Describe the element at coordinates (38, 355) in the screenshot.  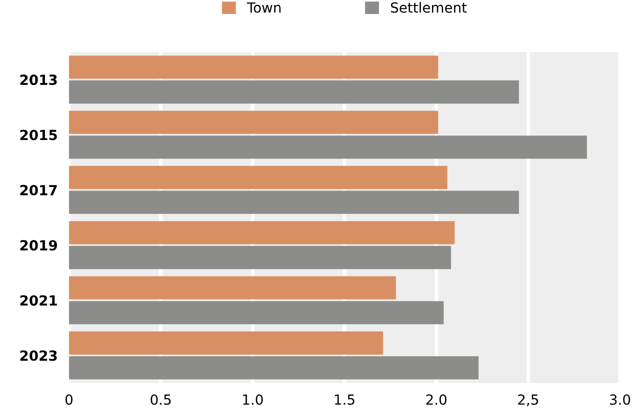
I see `y-tick-label: 2023` at that location.